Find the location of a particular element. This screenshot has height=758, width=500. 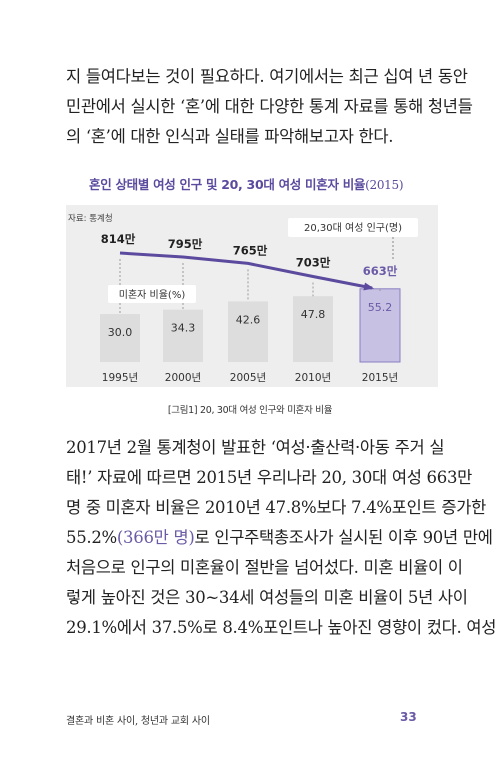

intro-line: 의 ‘혼’에 대한 인식과 실태를 파악해보고자 한다. is located at coordinates (230, 136).